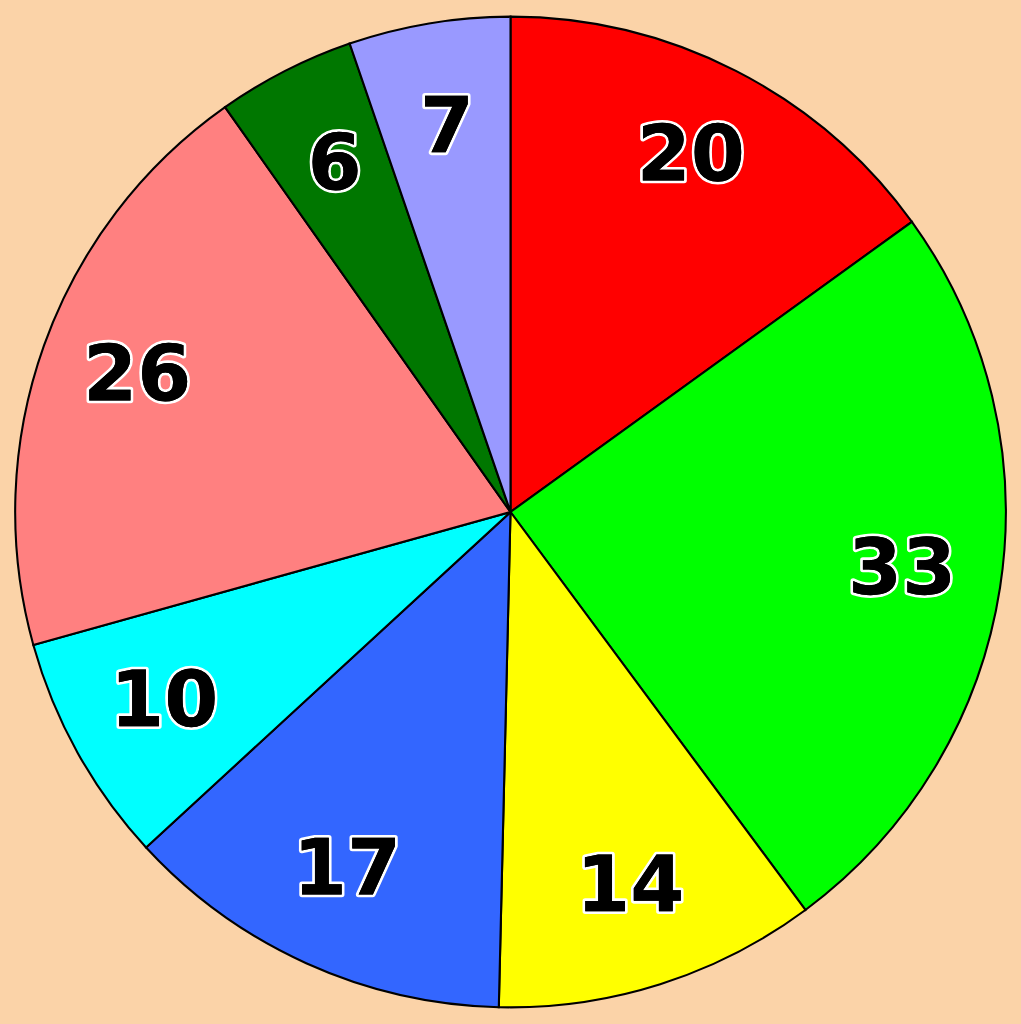 This screenshot has height=1024, width=1021. I want to click on data-label: 7, so click(446, 124).